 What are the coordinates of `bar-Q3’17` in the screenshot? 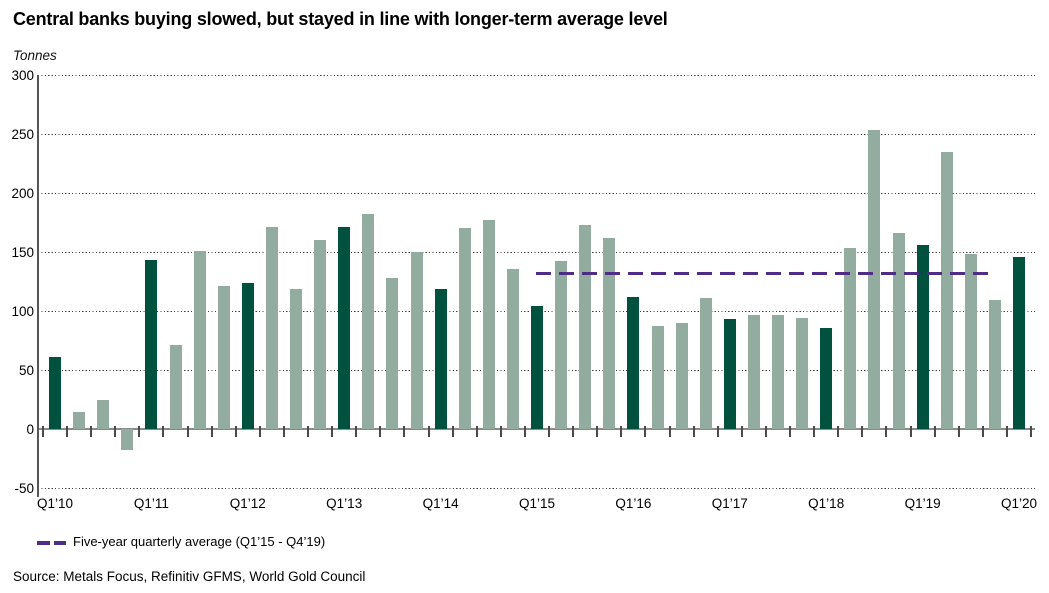 It's located at (778, 371).